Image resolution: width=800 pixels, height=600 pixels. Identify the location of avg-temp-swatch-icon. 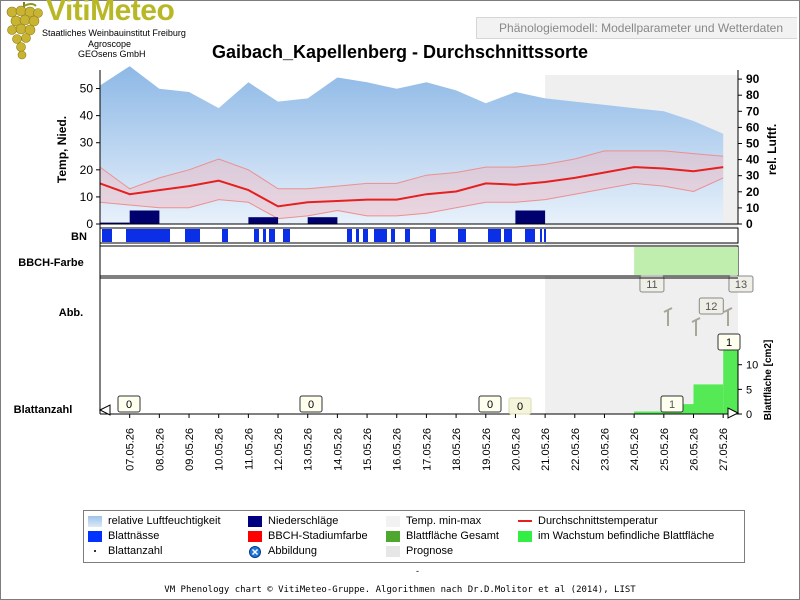
(525, 521).